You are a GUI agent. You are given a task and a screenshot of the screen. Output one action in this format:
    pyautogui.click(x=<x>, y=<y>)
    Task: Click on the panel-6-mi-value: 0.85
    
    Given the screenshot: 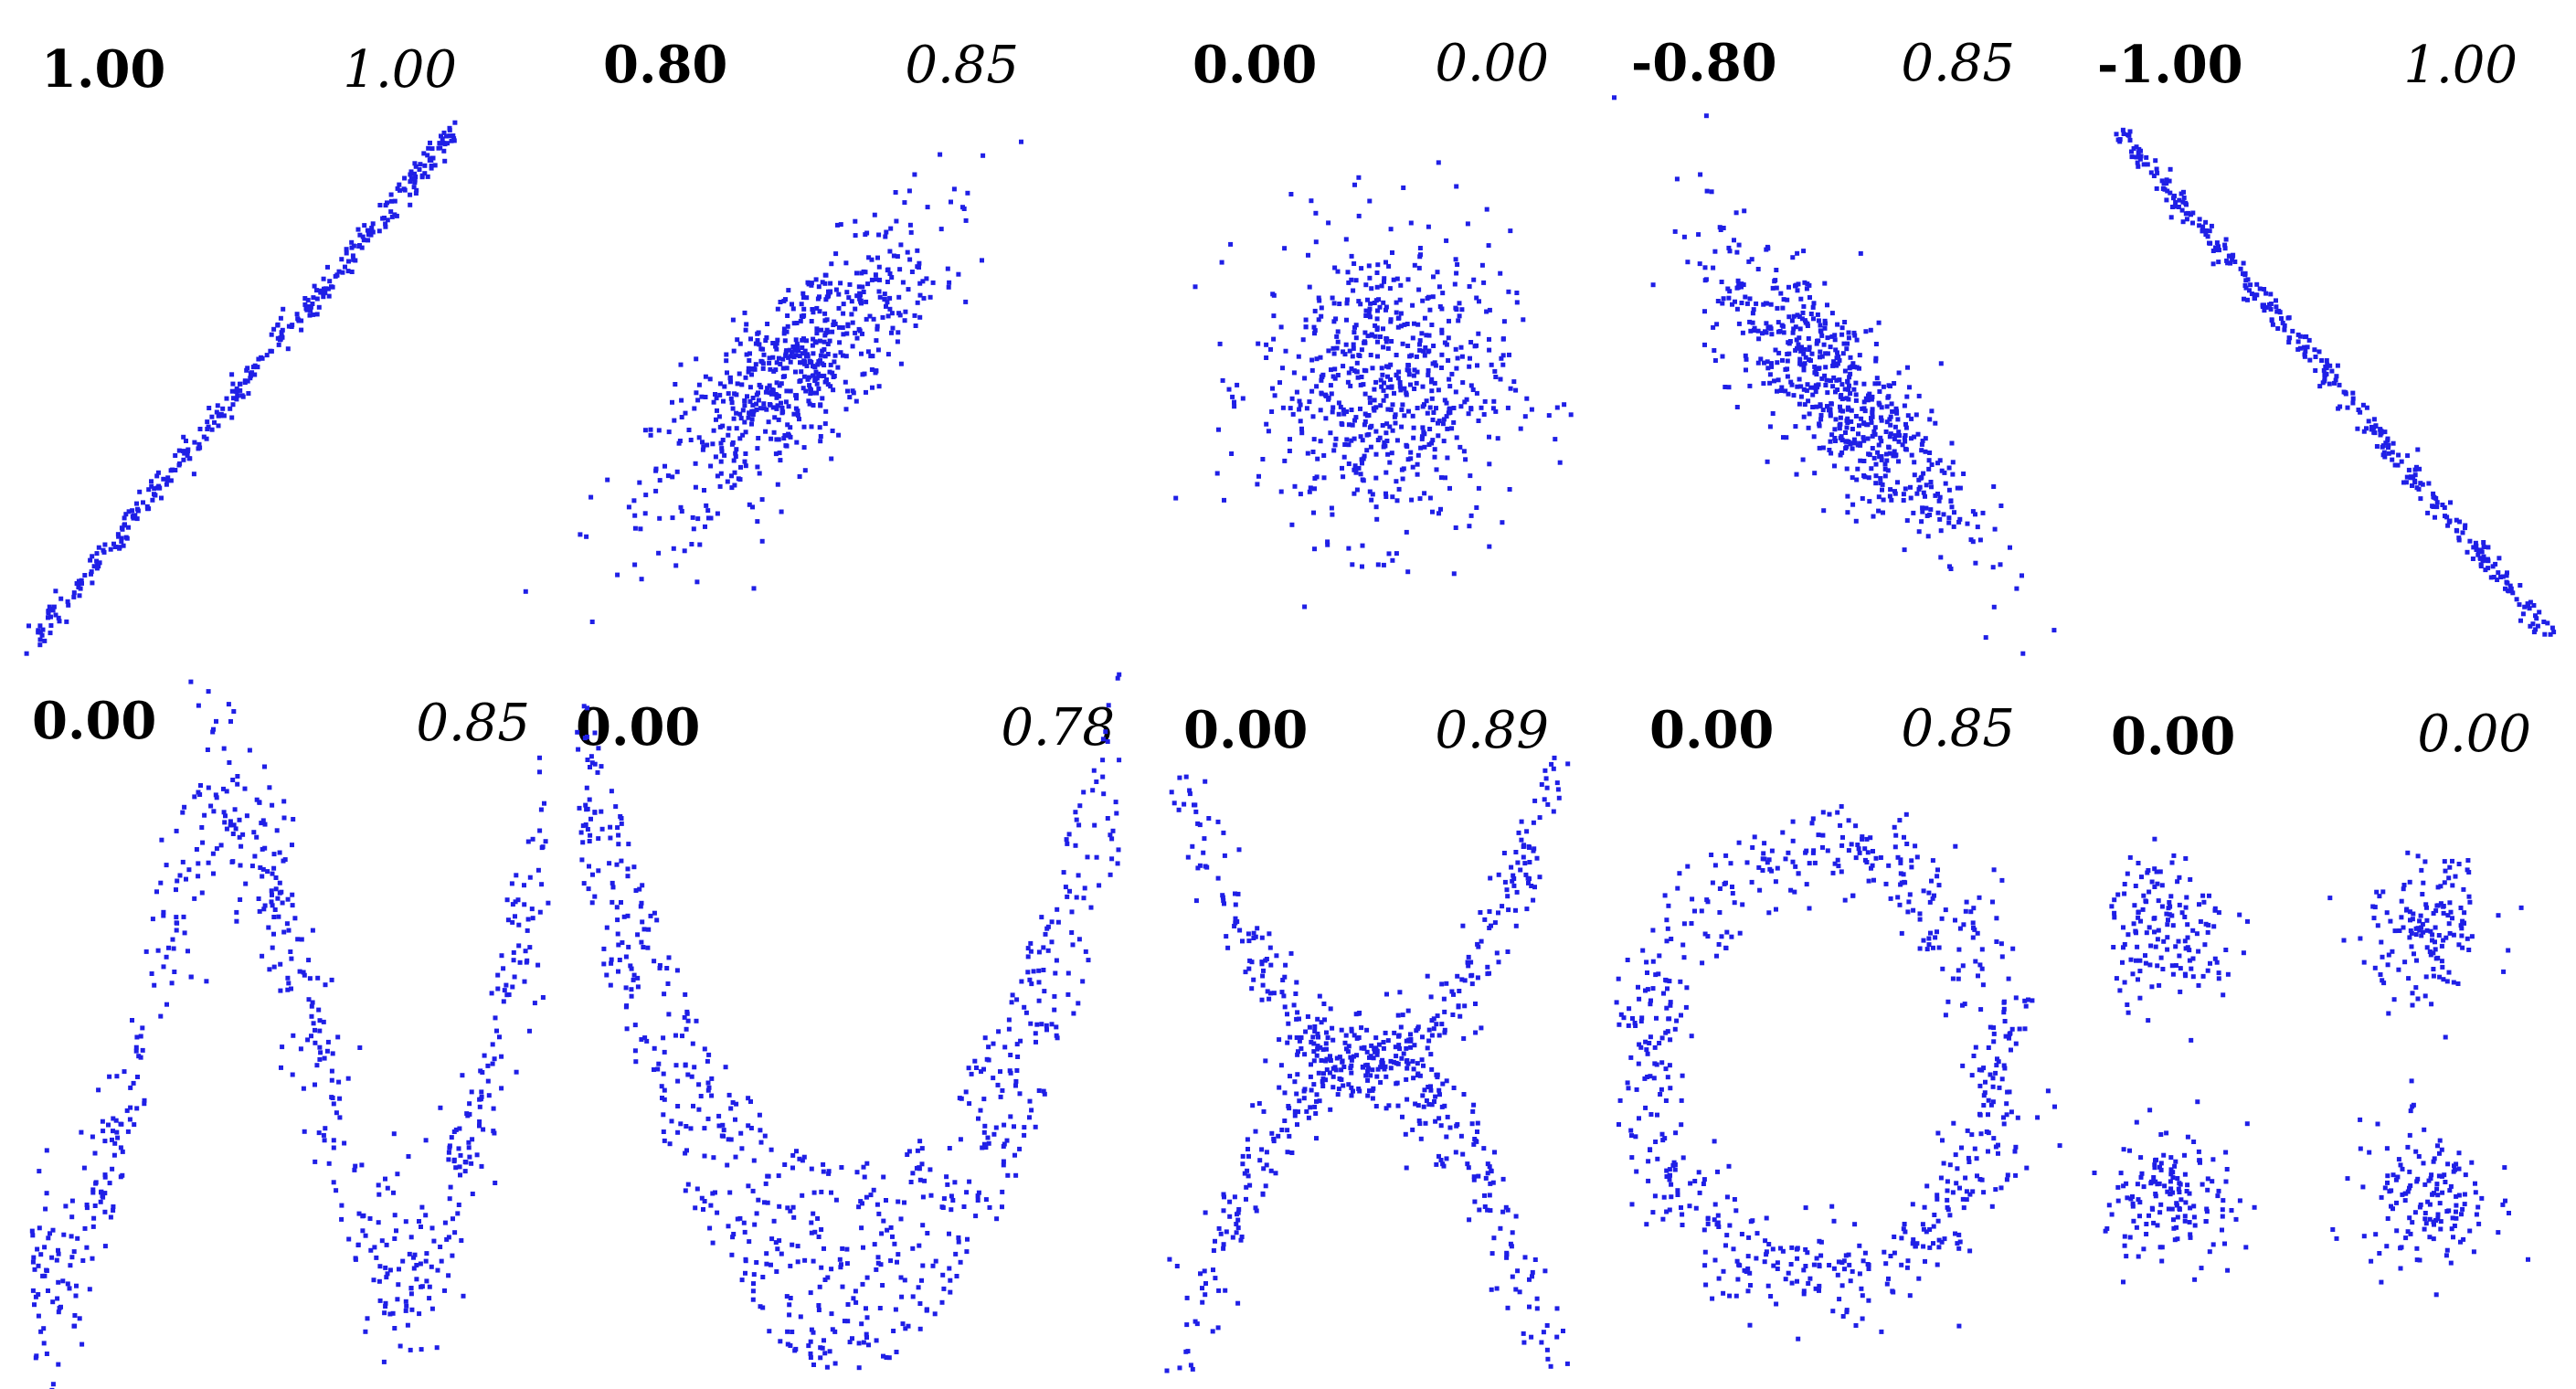 What is the action you would take?
    pyautogui.click(x=473, y=723)
    